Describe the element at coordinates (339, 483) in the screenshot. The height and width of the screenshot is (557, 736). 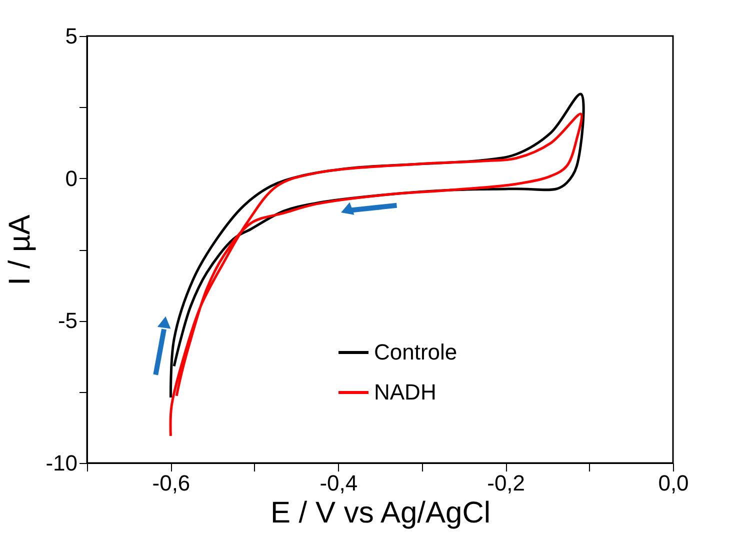
I see `x-tick-label: -0,4` at that location.